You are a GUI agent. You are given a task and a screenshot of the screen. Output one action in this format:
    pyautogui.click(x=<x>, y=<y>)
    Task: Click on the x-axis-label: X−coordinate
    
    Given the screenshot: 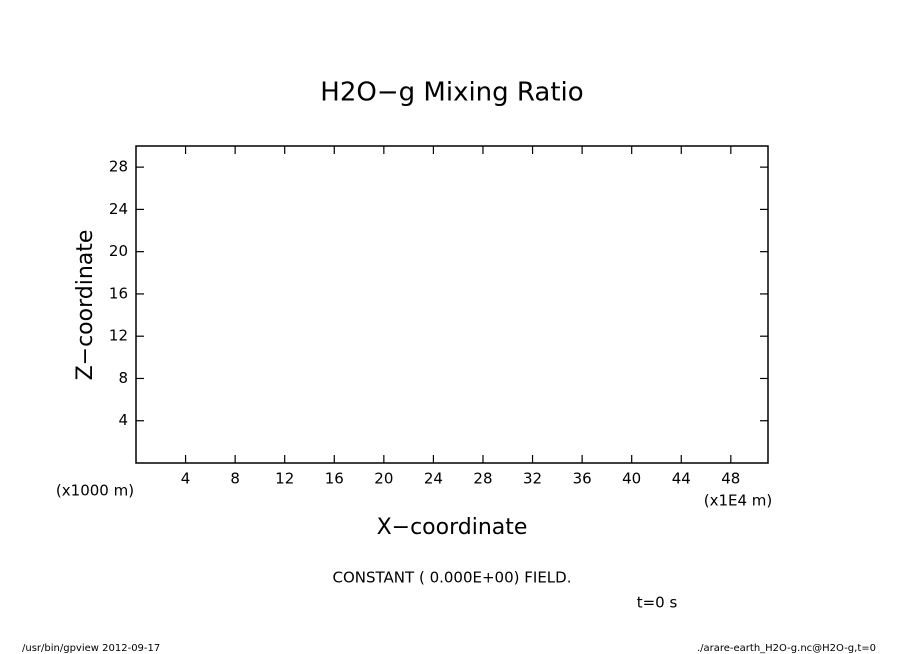 What is the action you would take?
    pyautogui.click(x=452, y=527)
    